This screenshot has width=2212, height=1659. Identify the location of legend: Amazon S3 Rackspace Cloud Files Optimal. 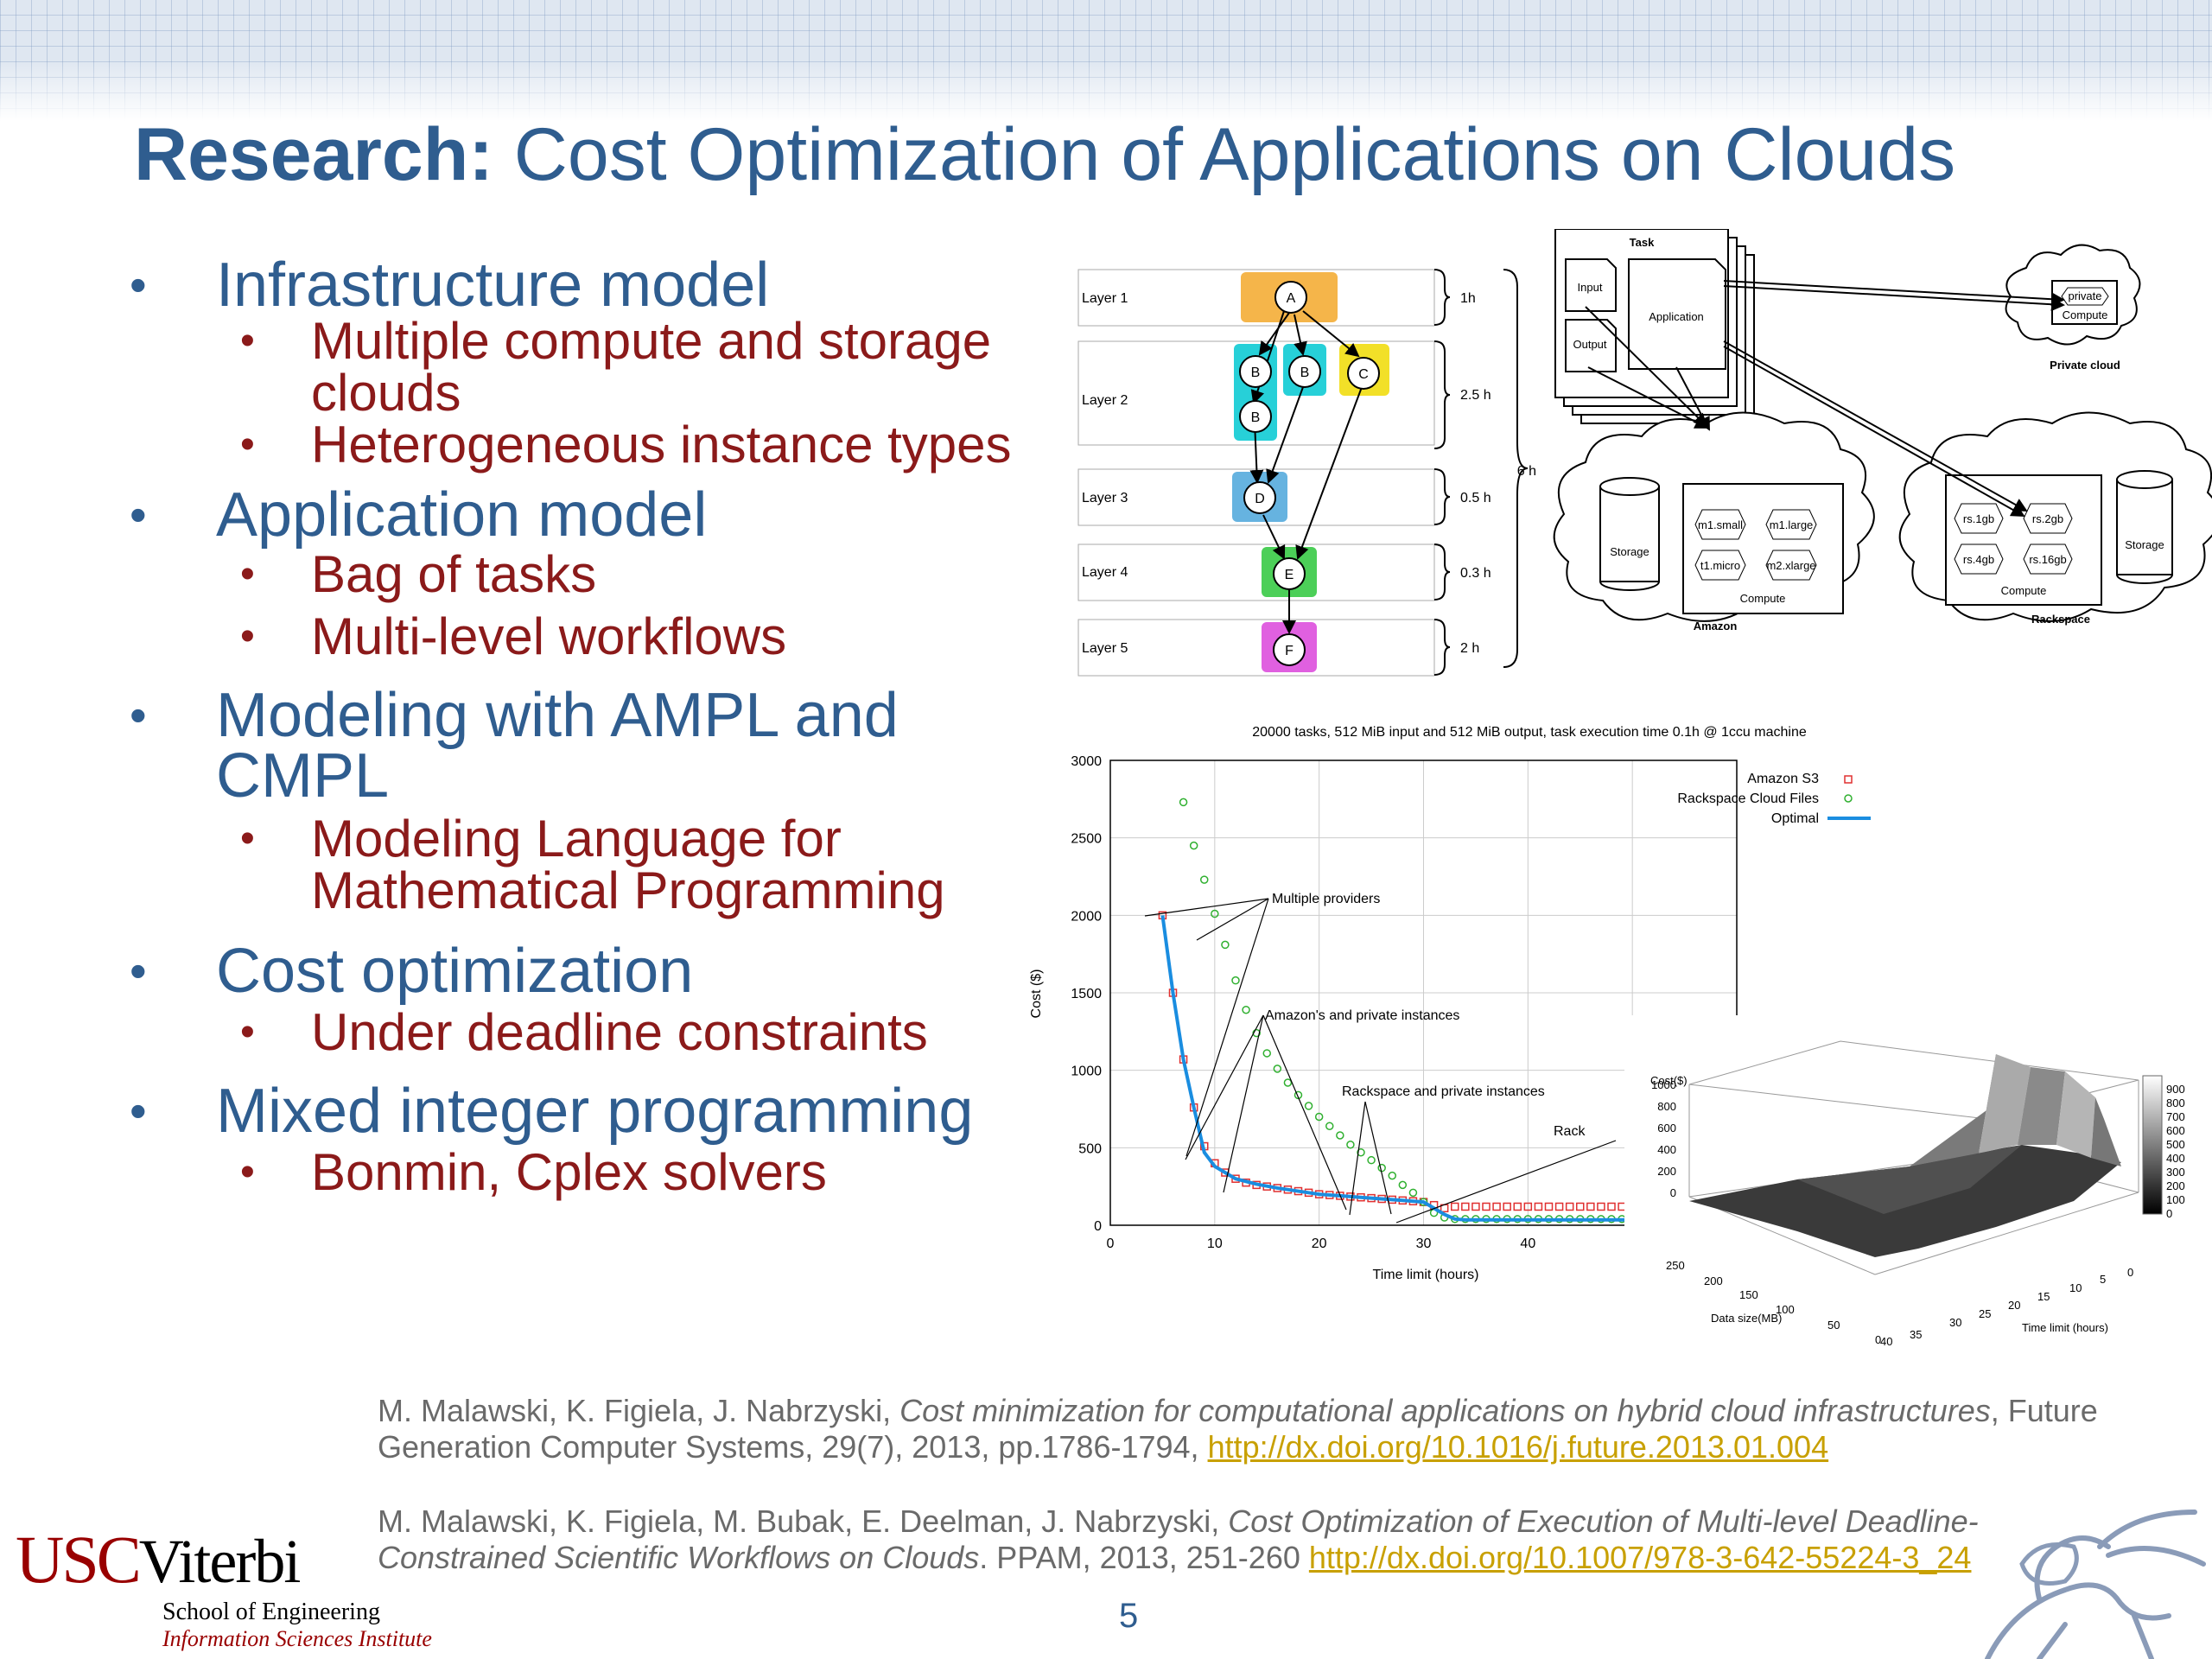
(1774, 799).